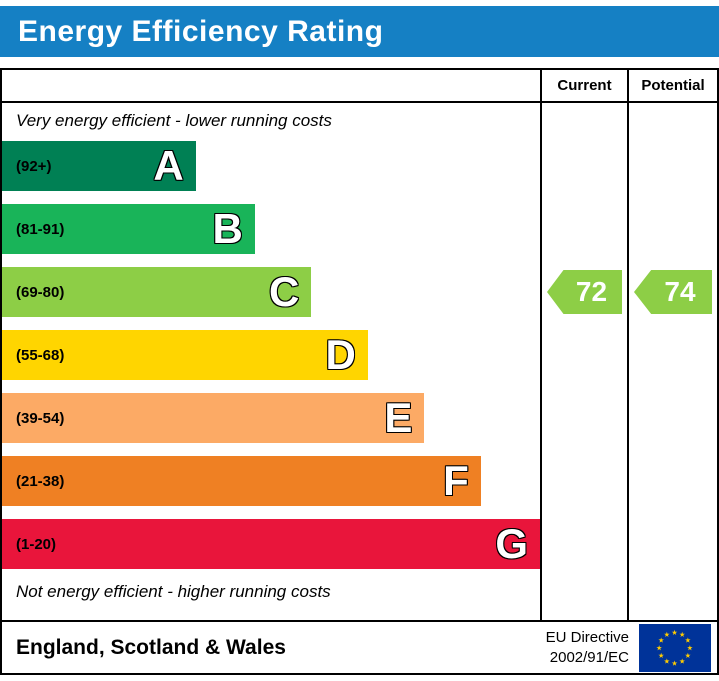 This screenshot has height=681, width=719. What do you see at coordinates (271, 544) in the screenshot?
I see `band-g: (1-20) G` at bounding box center [271, 544].